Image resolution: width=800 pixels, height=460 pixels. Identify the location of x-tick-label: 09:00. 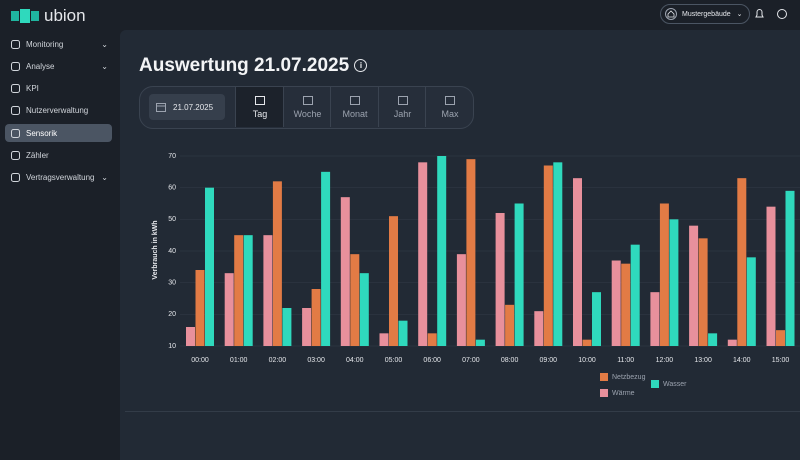
(549, 360).